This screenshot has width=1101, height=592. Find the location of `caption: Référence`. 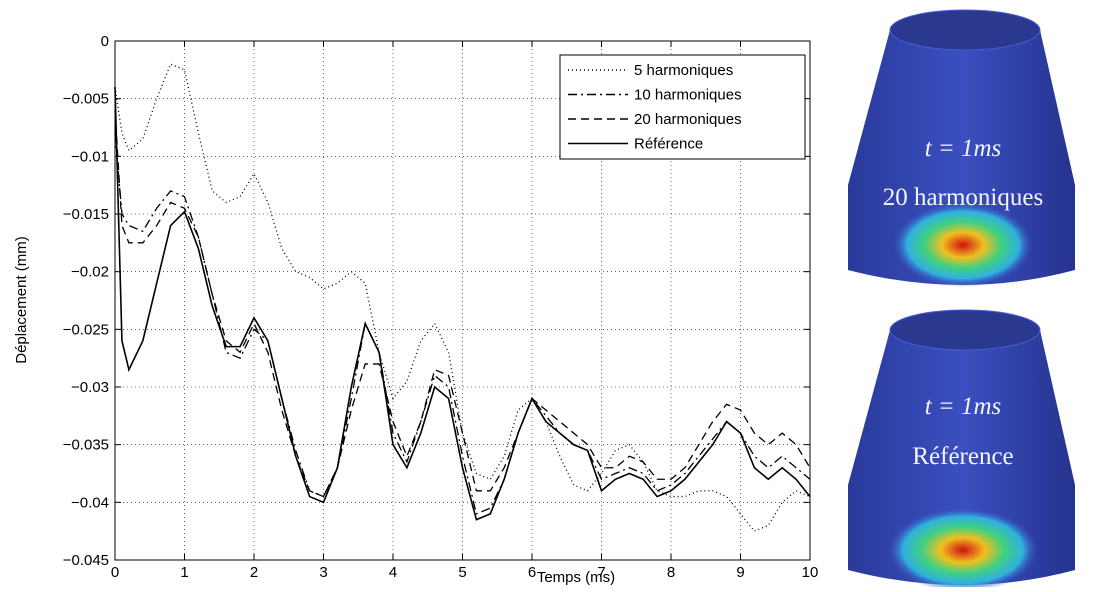

caption: Référence is located at coordinates (962, 456).